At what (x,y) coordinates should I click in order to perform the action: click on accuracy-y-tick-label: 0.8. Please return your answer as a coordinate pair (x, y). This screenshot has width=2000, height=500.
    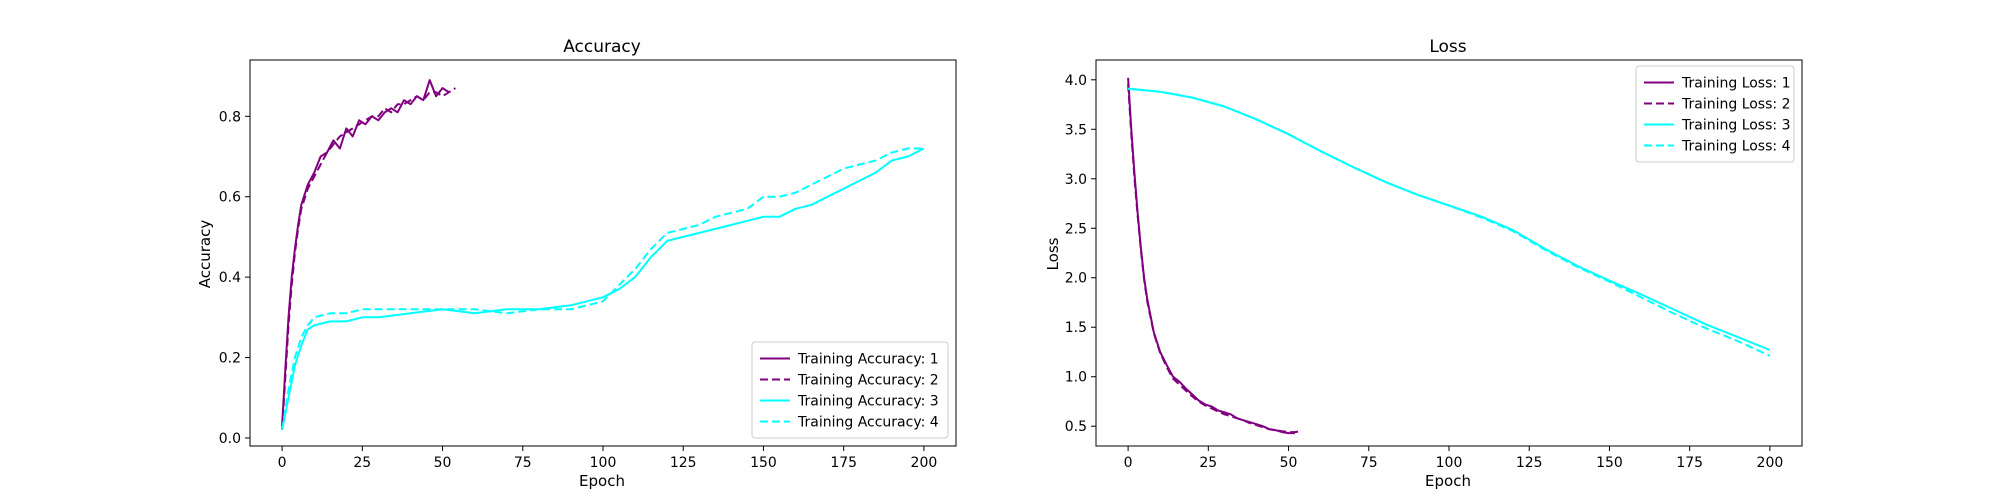
    Looking at the image, I should click on (230, 117).